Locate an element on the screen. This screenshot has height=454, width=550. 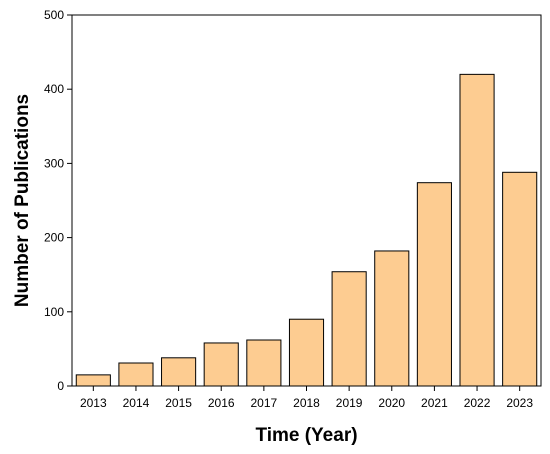
bar-2022 is located at coordinates (477, 230).